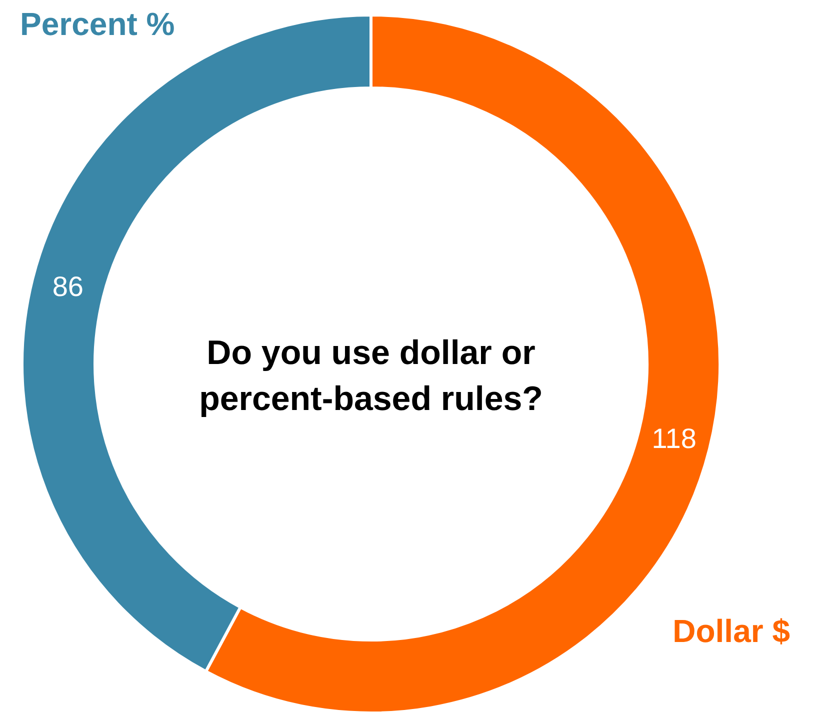  I want to click on data-label: 86, so click(68, 286).